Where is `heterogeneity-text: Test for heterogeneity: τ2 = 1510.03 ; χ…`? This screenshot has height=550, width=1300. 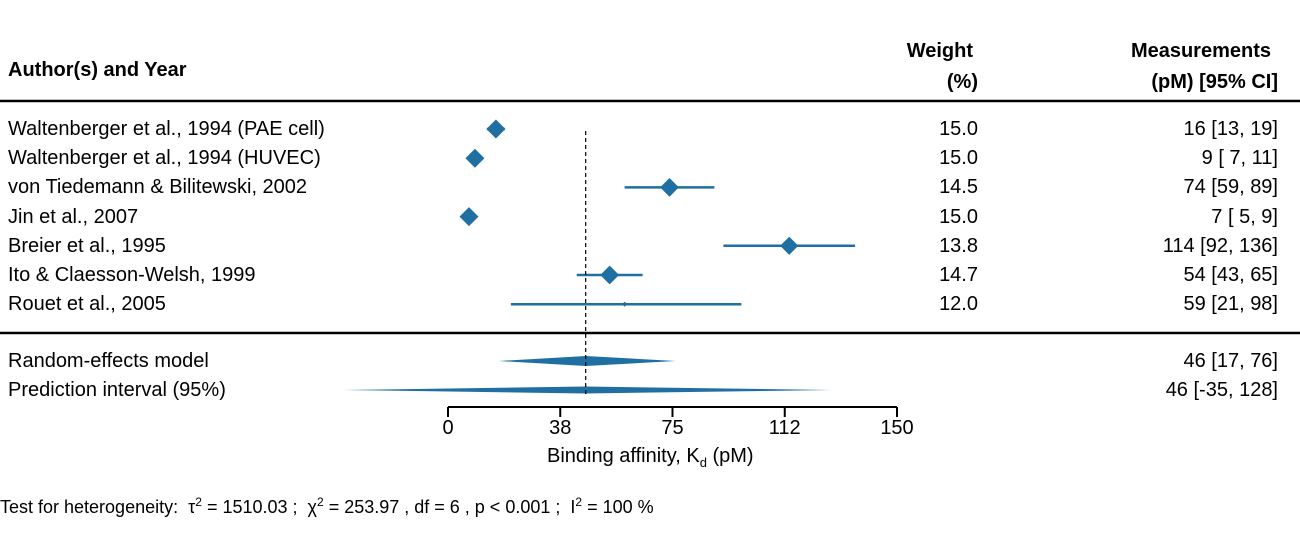 heterogeneity-text: Test for heterogeneity: τ2 = 1510.03 ; χ… is located at coordinates (327, 506).